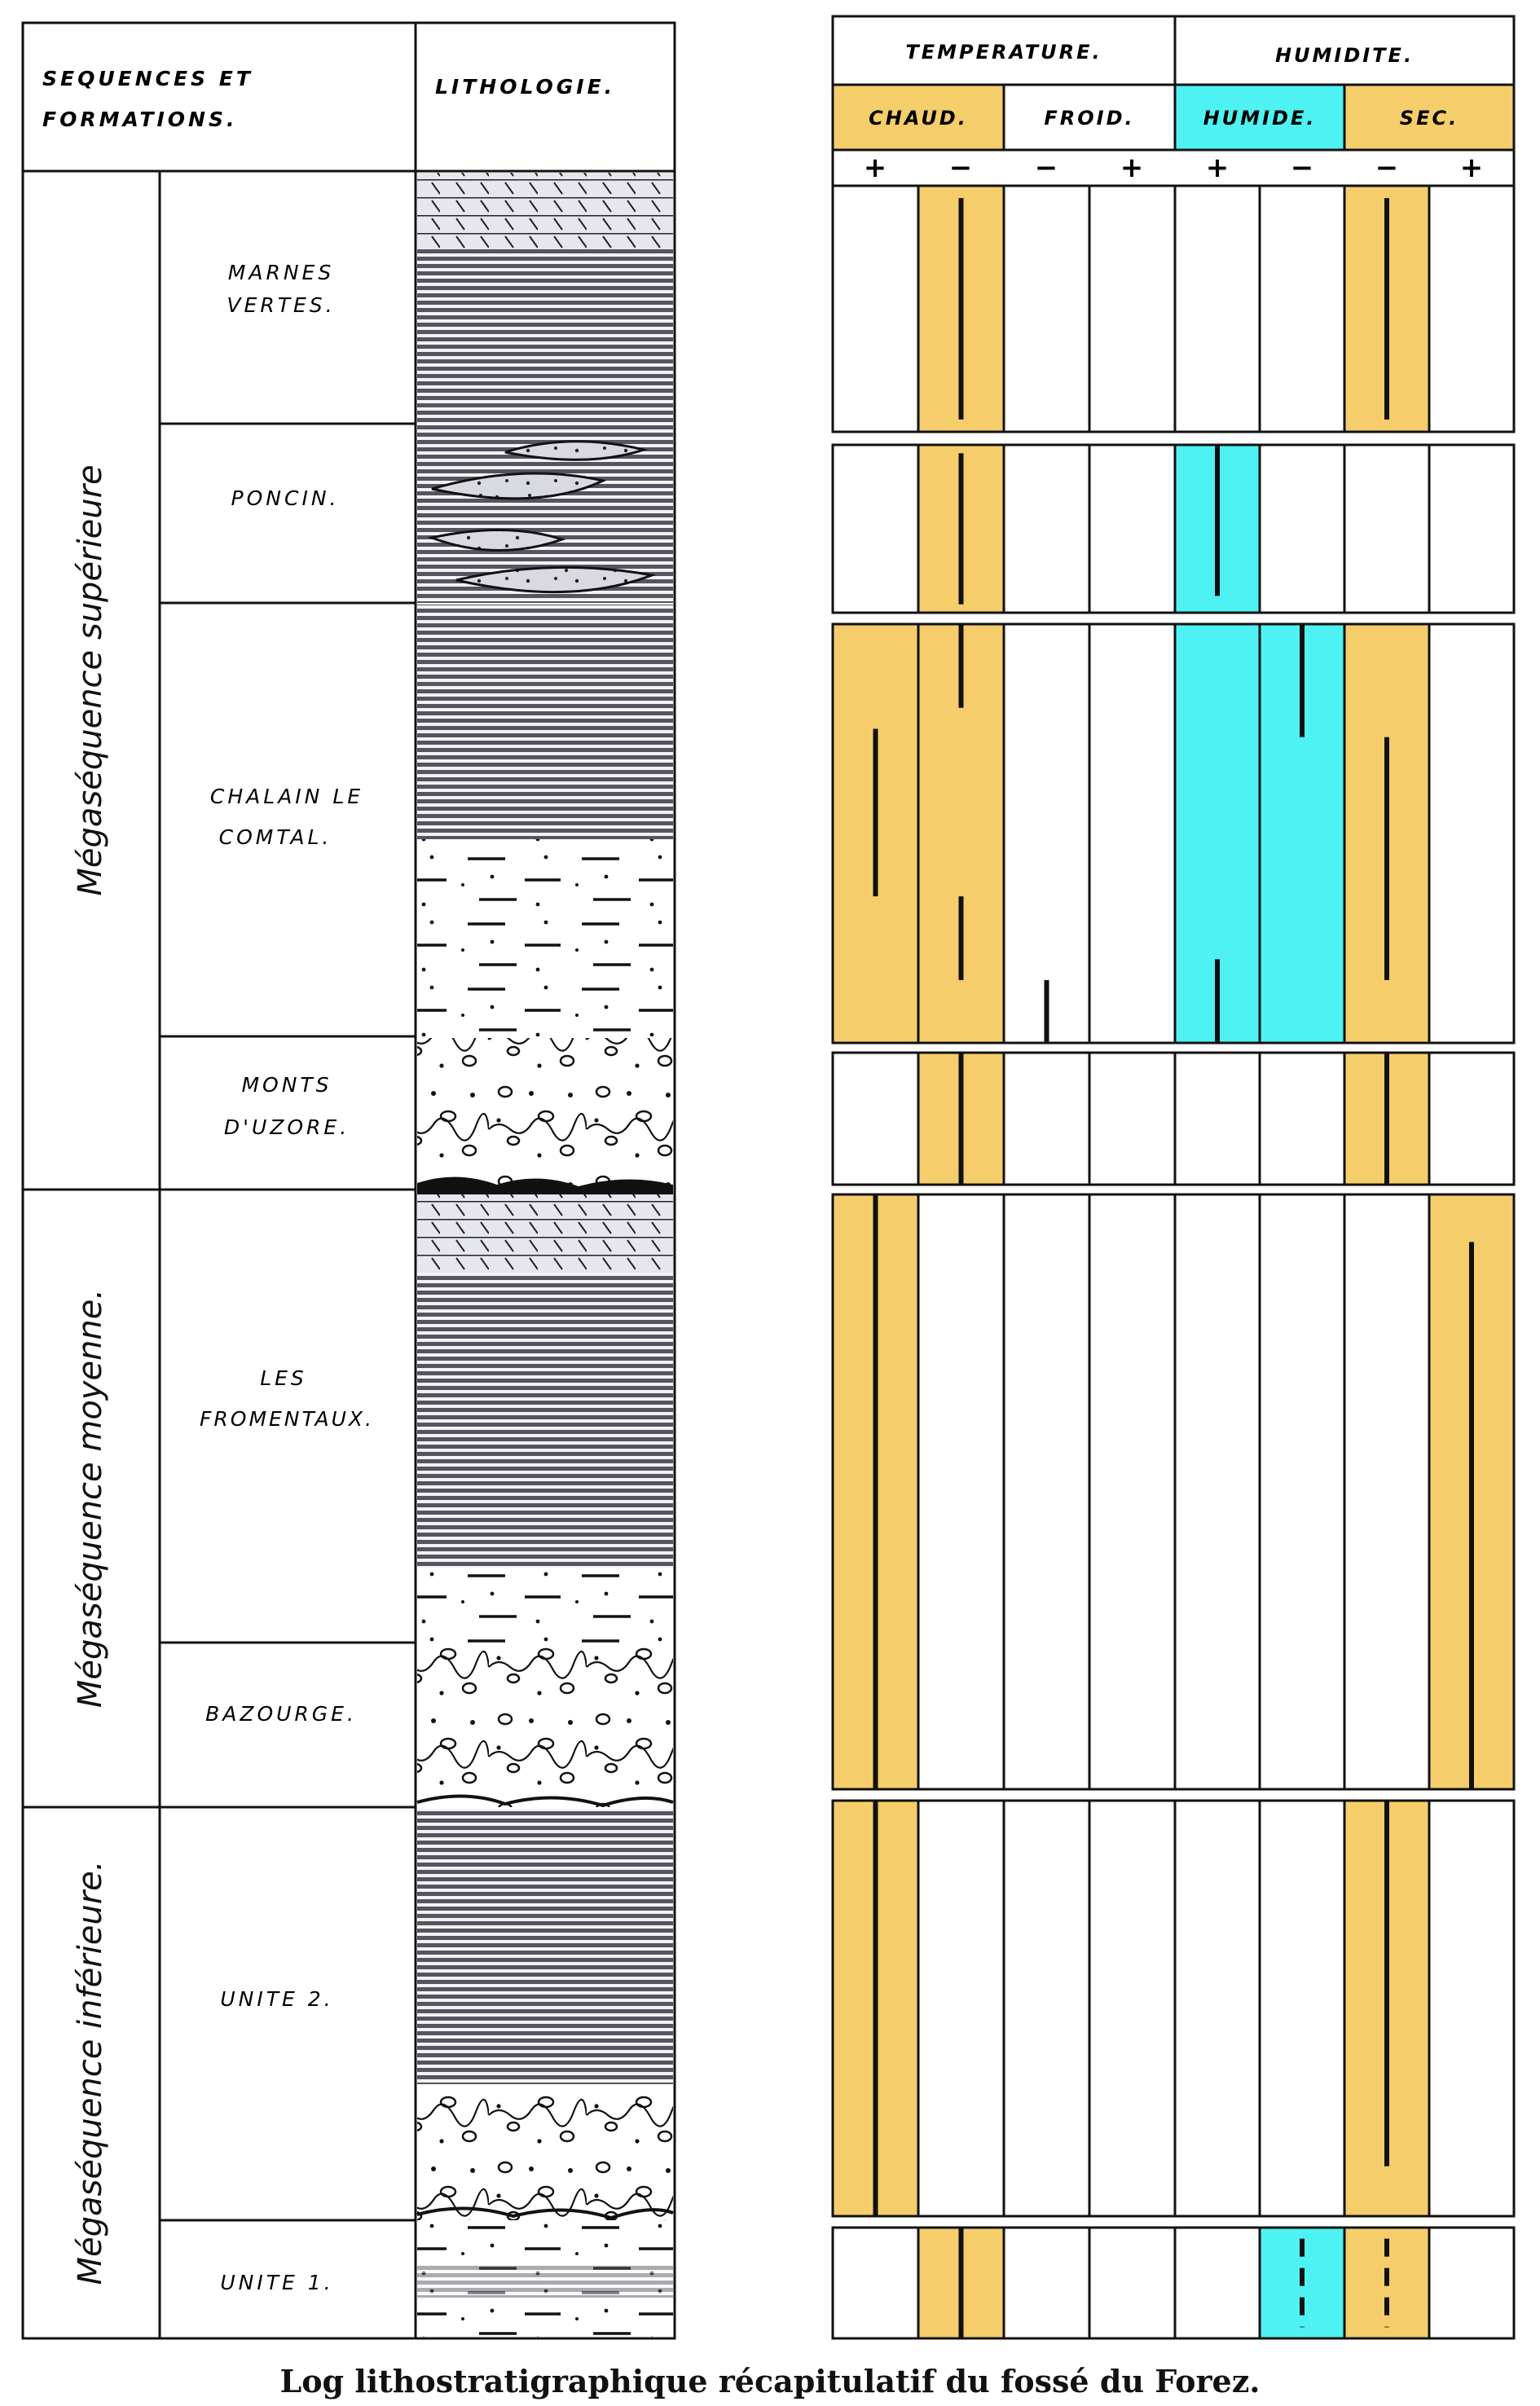  What do you see at coordinates (275, 837) in the screenshot?
I see `formation-chalain-line2: COMTAL.` at bounding box center [275, 837].